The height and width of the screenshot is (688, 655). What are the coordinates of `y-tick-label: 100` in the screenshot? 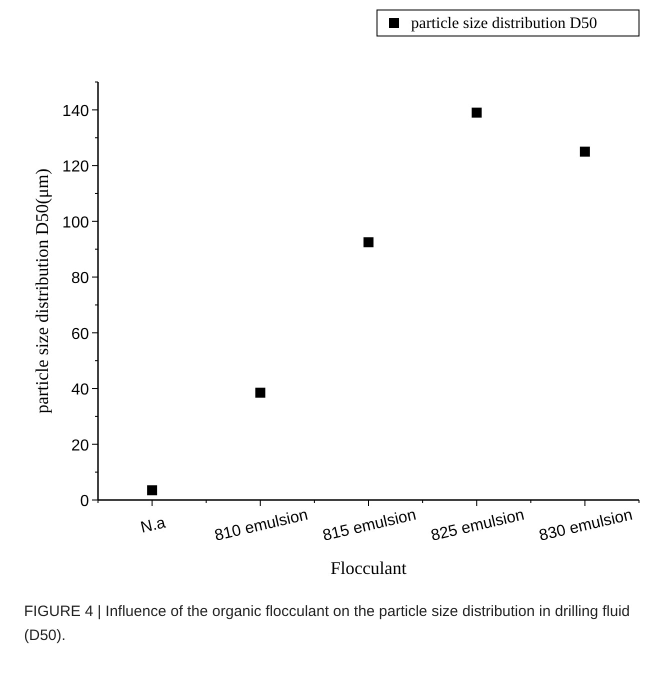 It's located at (76, 223).